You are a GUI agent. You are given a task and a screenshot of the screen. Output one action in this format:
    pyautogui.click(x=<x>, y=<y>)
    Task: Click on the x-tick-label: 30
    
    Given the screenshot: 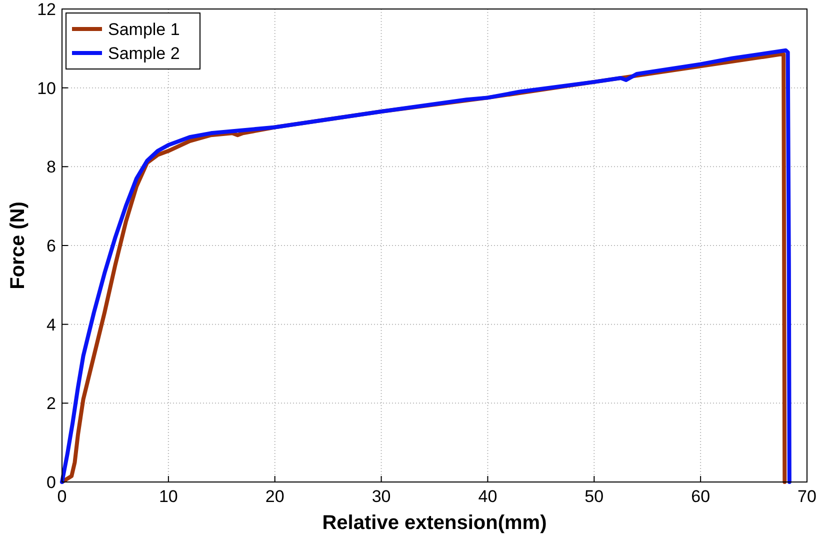 What is the action you would take?
    pyautogui.click(x=381, y=496)
    